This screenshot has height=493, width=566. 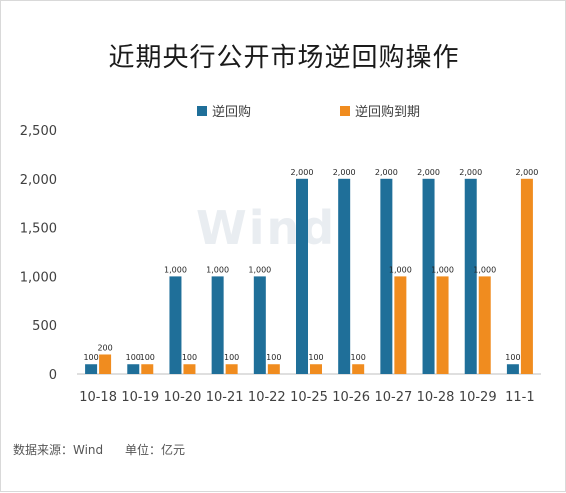 I want to click on source-label: 数据来源：Wind, so click(x=58, y=450).